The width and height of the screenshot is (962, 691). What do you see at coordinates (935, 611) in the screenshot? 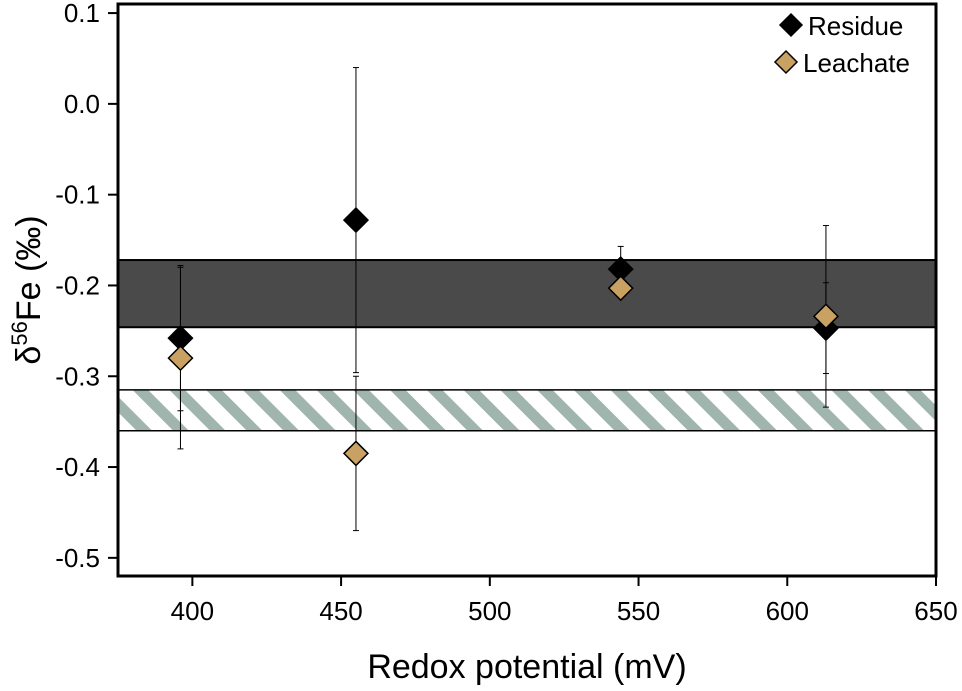
I see `x-tick-label: 650` at bounding box center [935, 611].